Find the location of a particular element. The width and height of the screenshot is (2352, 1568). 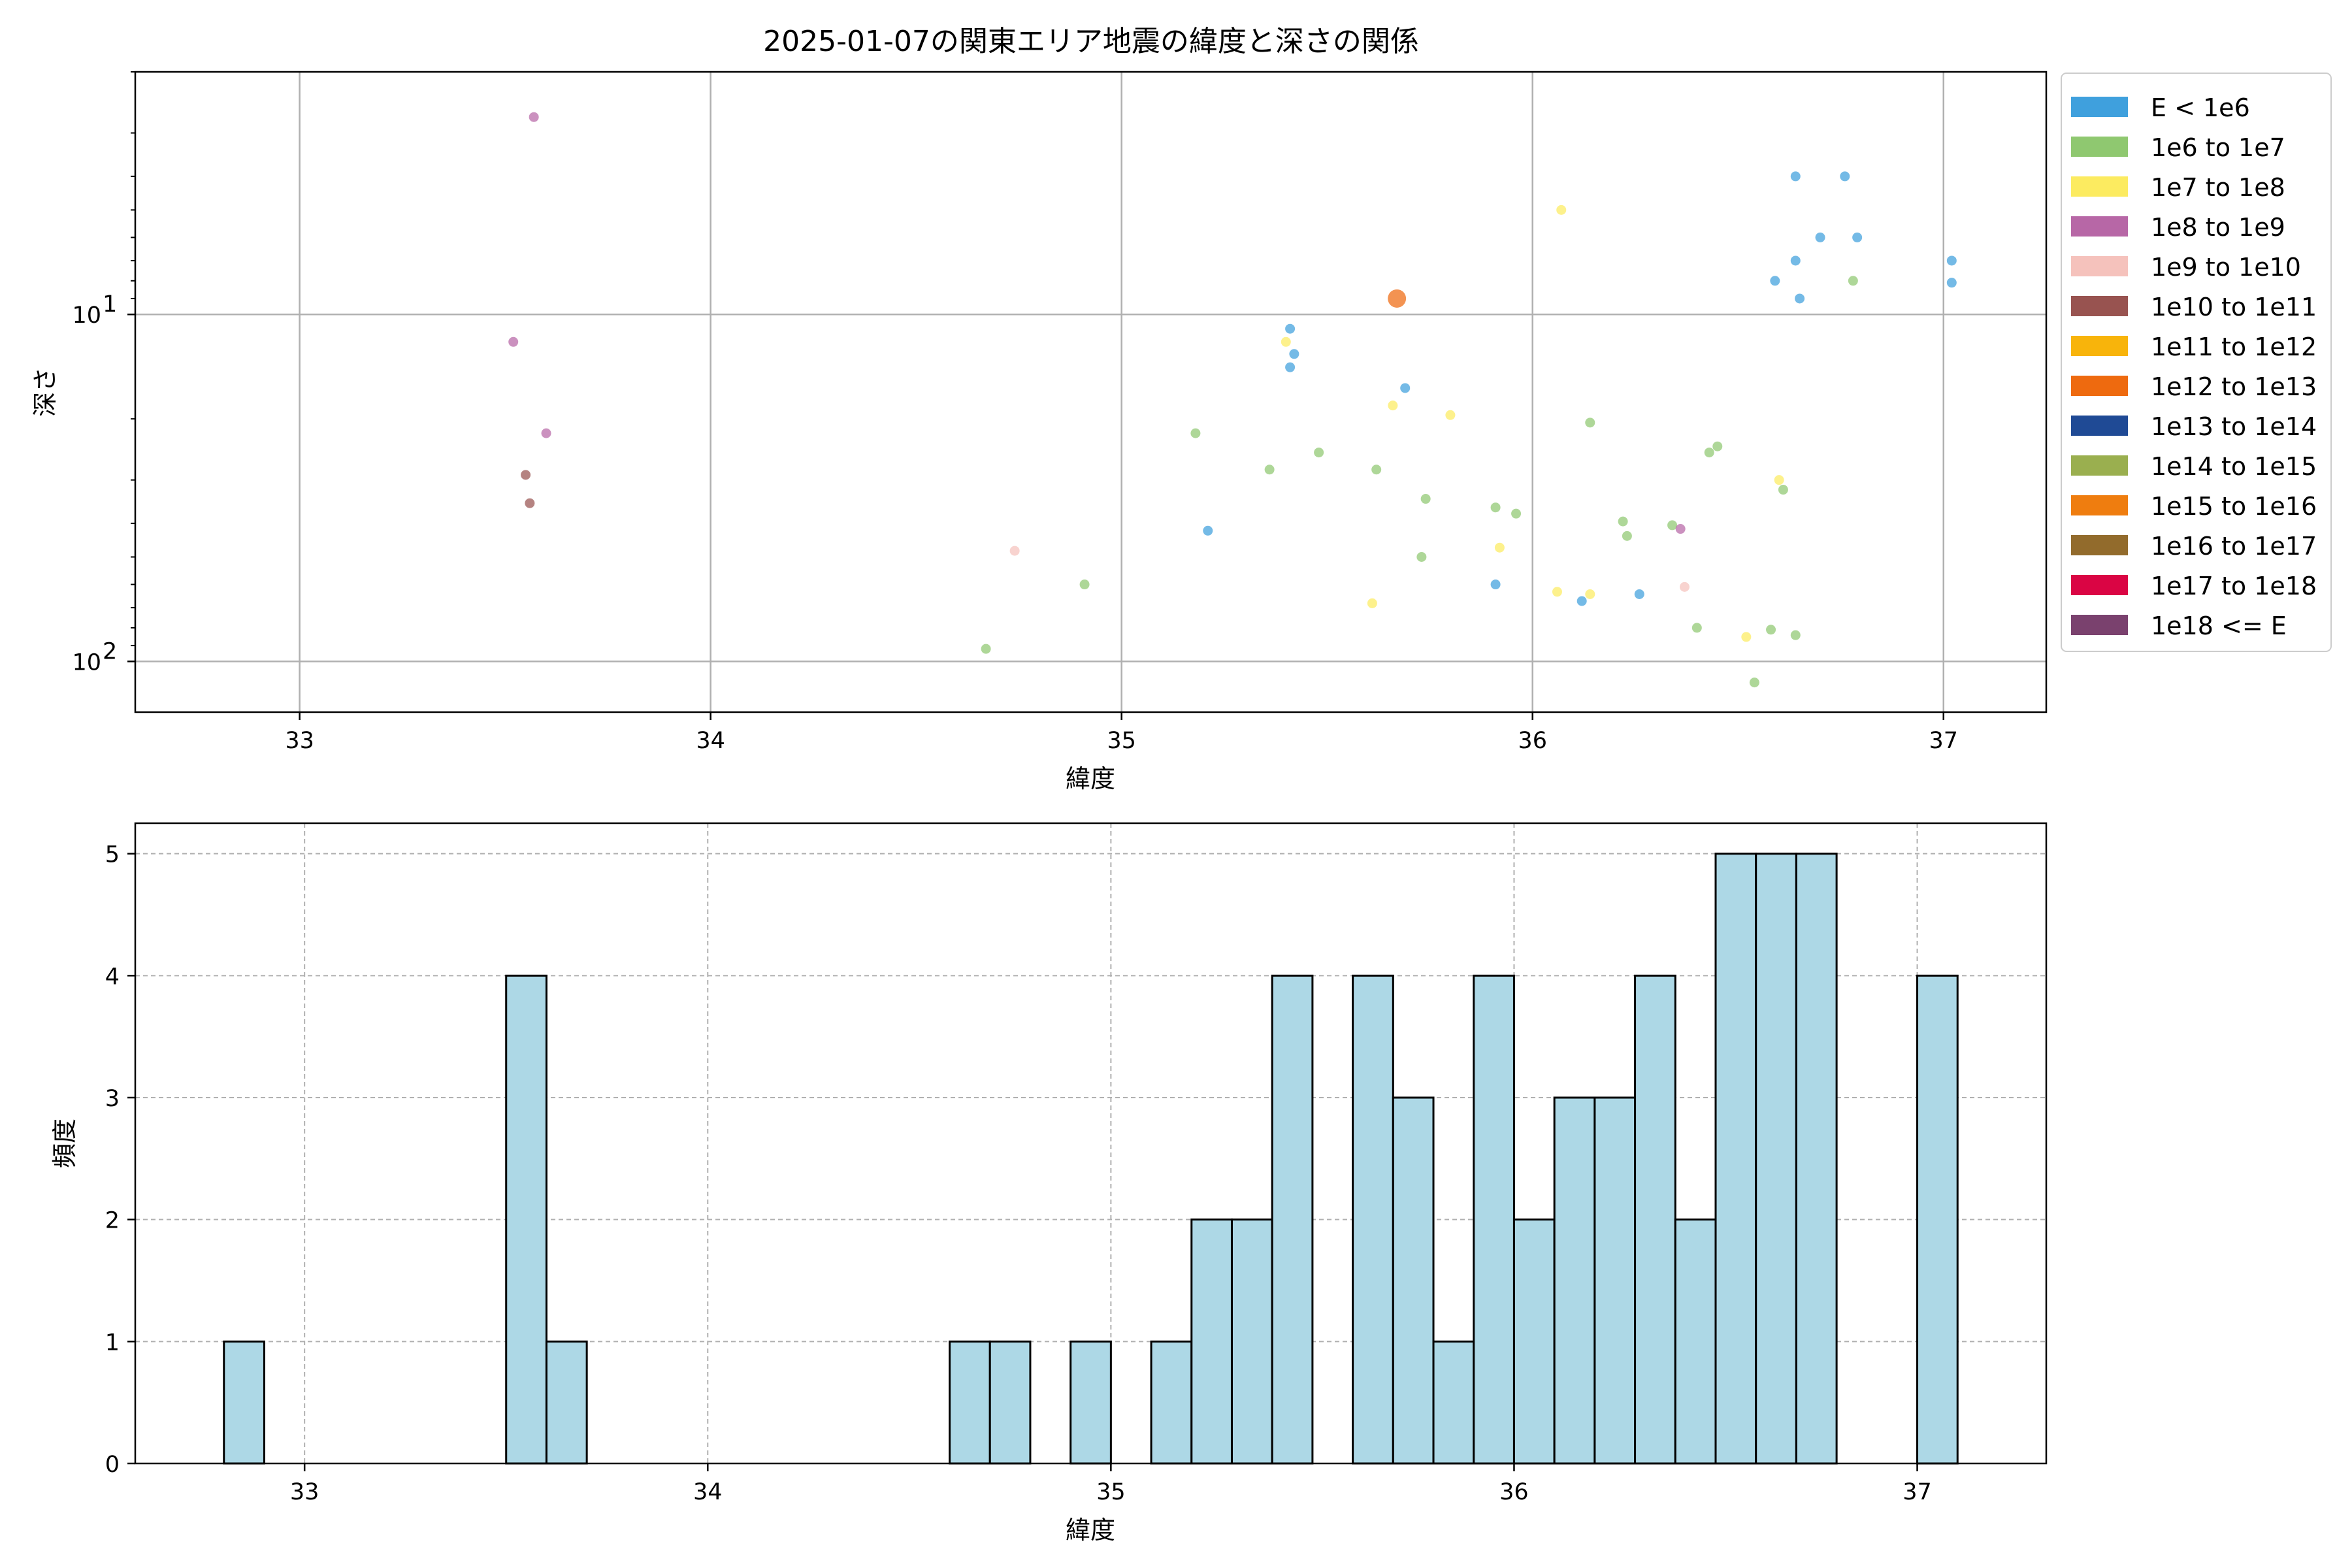

scatter-x-tick-label: 33 is located at coordinates (299, 741).